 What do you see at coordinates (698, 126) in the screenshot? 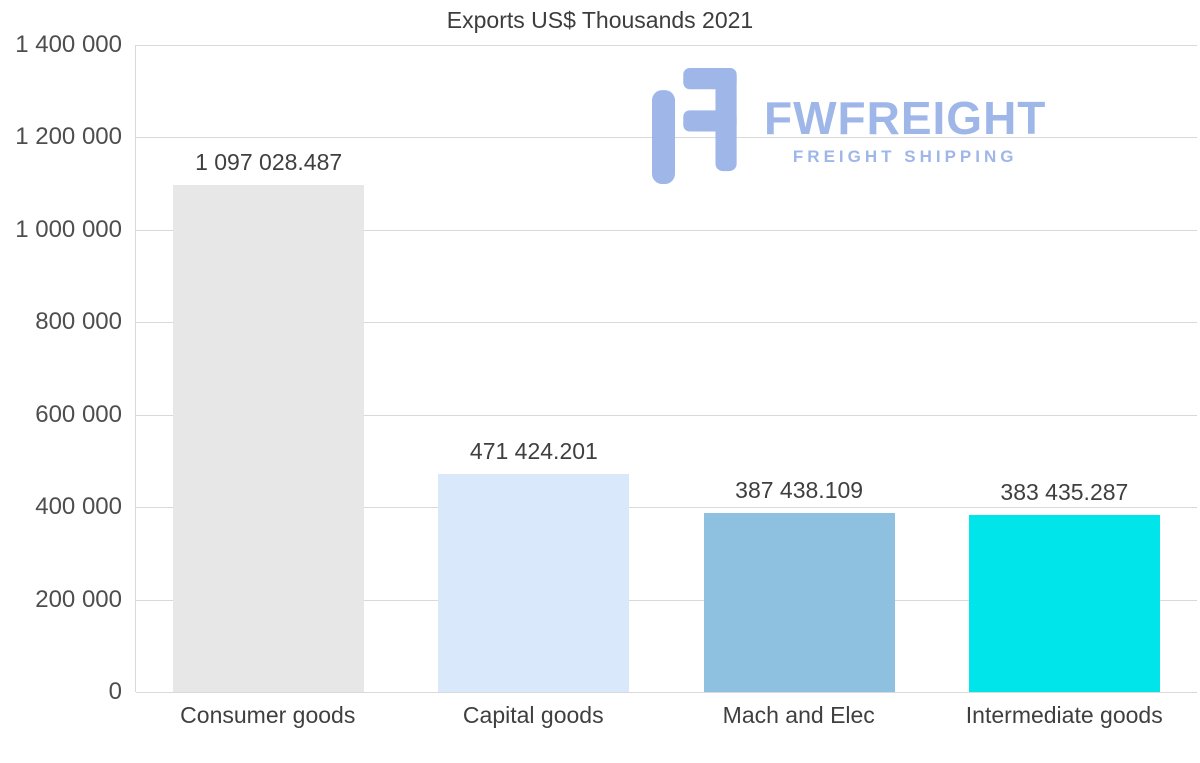
I see `fwfreight-logo-icon` at bounding box center [698, 126].